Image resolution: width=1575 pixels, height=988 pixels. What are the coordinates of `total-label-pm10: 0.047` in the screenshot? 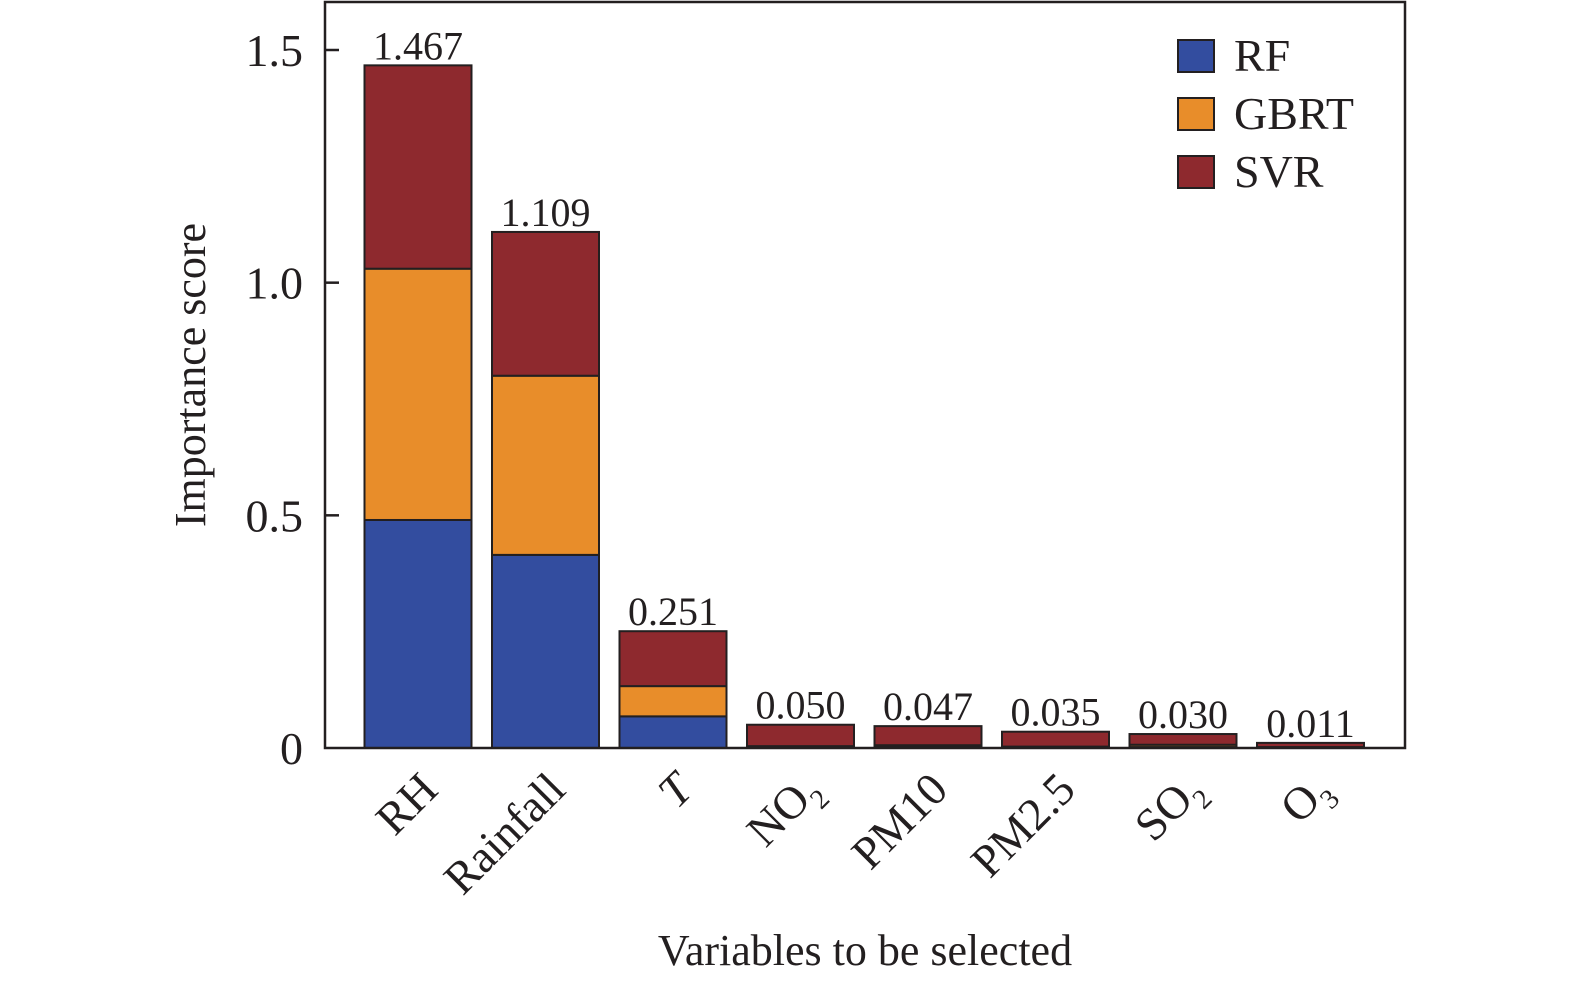 It's located at (928, 706).